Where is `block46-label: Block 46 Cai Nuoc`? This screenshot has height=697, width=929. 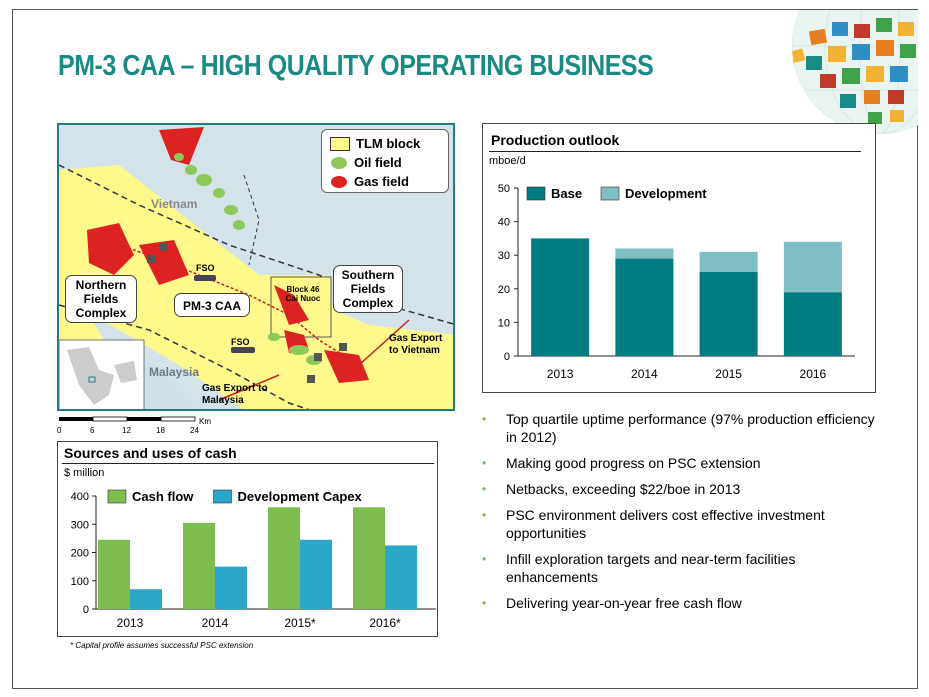
block46-label: Block 46 Cai Nuoc is located at coordinates (303, 294).